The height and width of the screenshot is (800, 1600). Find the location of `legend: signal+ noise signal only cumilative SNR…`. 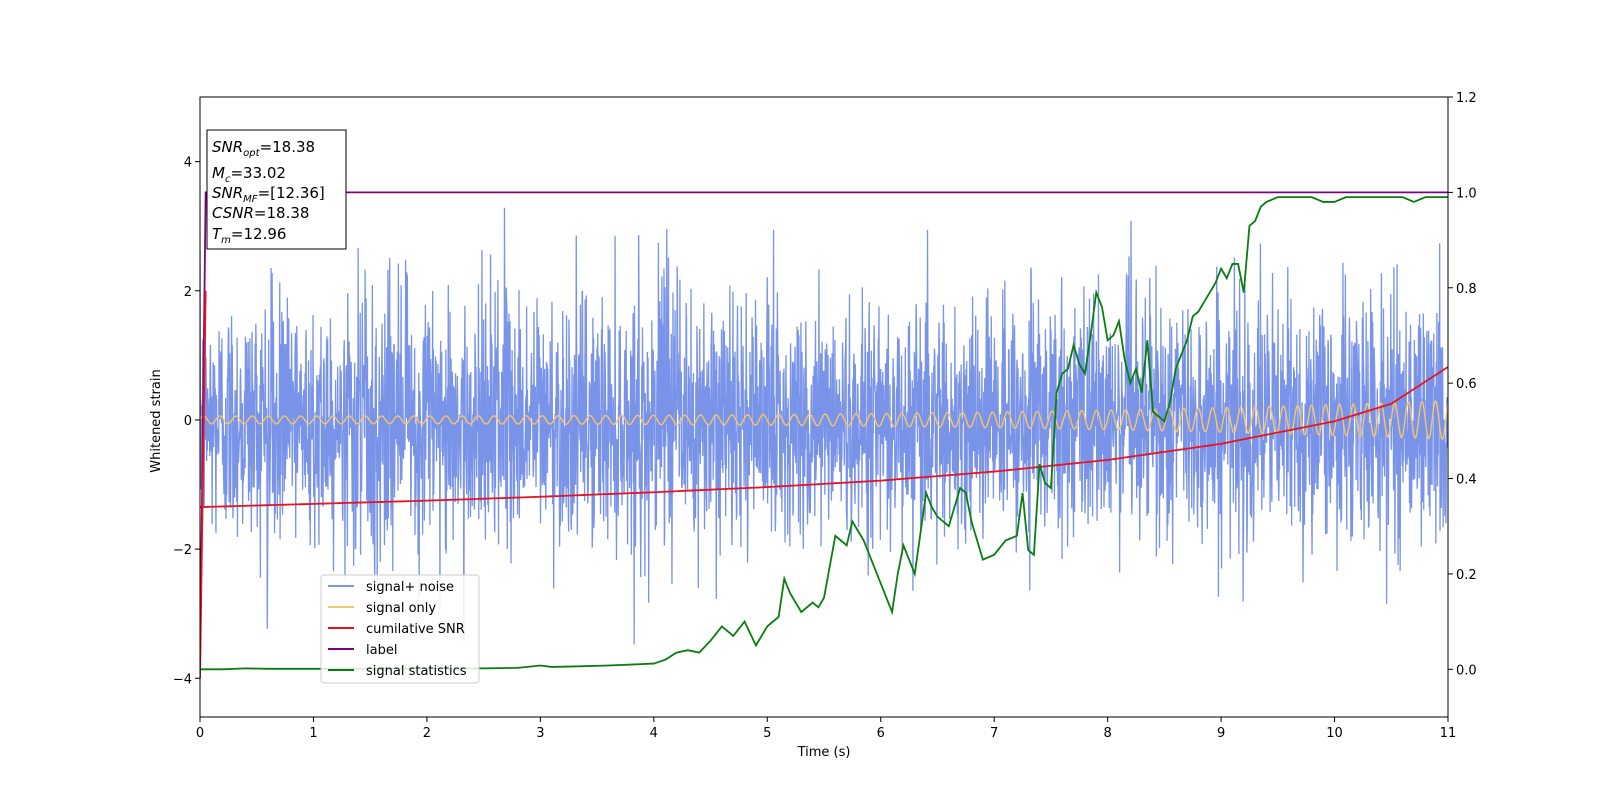

legend: signal+ noise signal only cumilative SNR… is located at coordinates (400, 629).